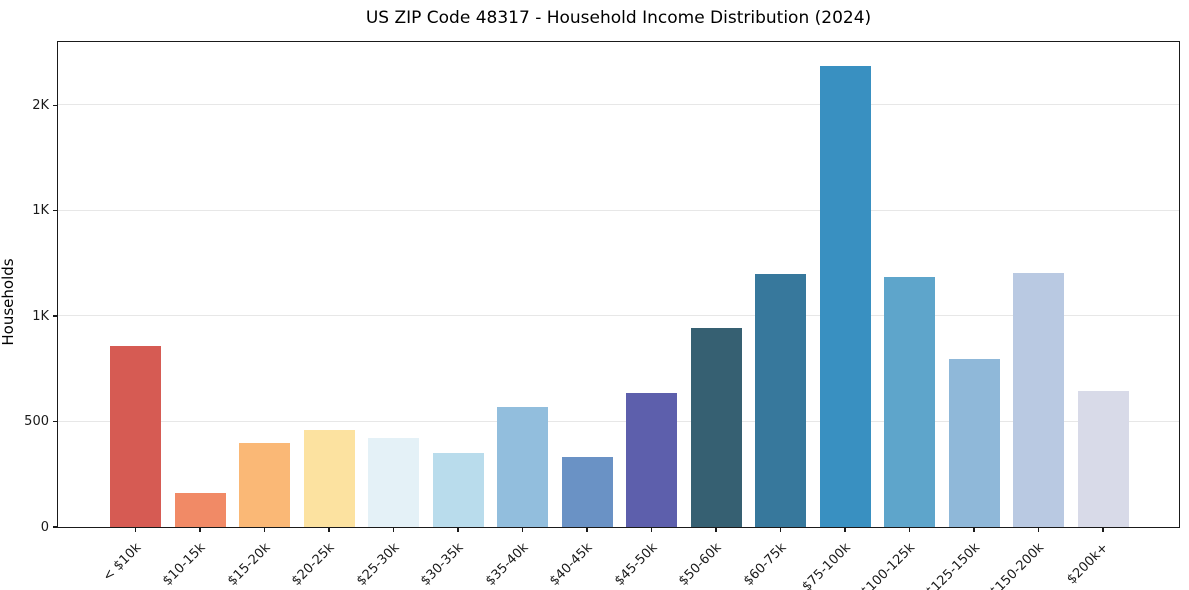  Describe the element at coordinates (36, 422) in the screenshot. I see `ytick-label-500: 500` at that location.